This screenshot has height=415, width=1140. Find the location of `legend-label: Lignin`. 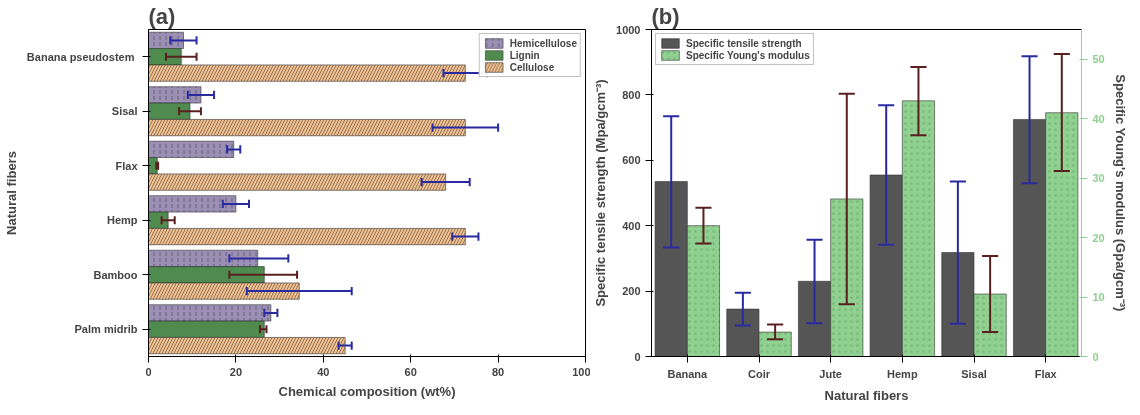

legend-label: Lignin is located at coordinates (524, 55).